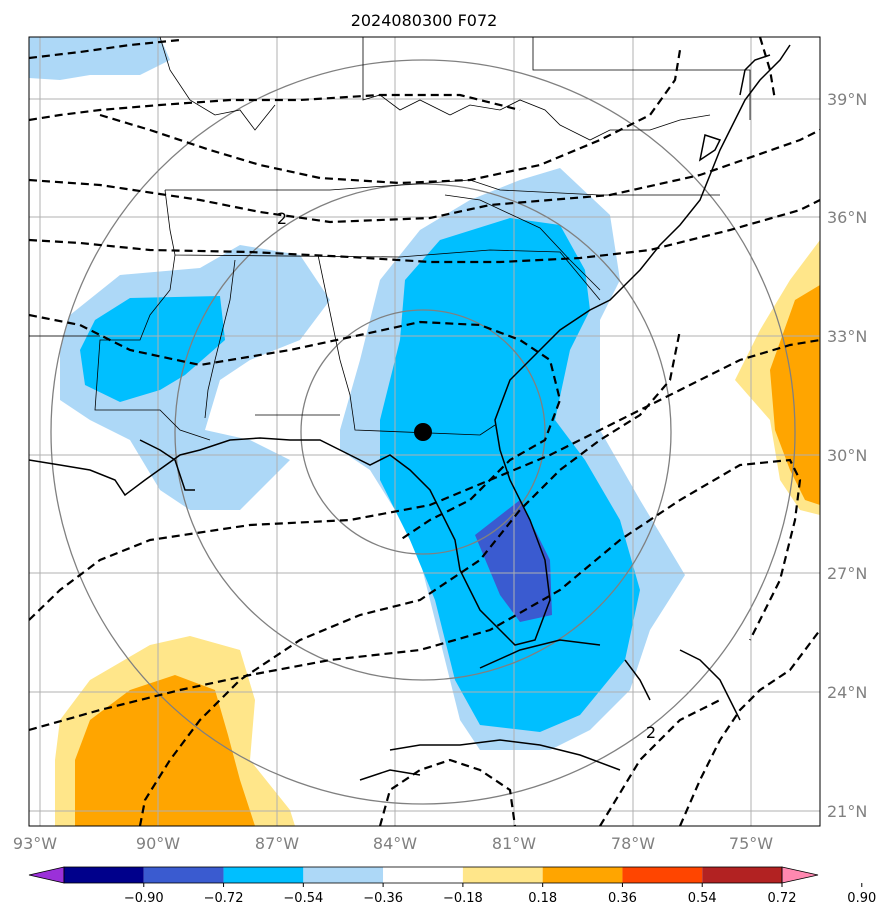 The image size is (889, 924). What do you see at coordinates (651, 732) in the screenshot?
I see `contour-label-southeast: 2` at bounding box center [651, 732].